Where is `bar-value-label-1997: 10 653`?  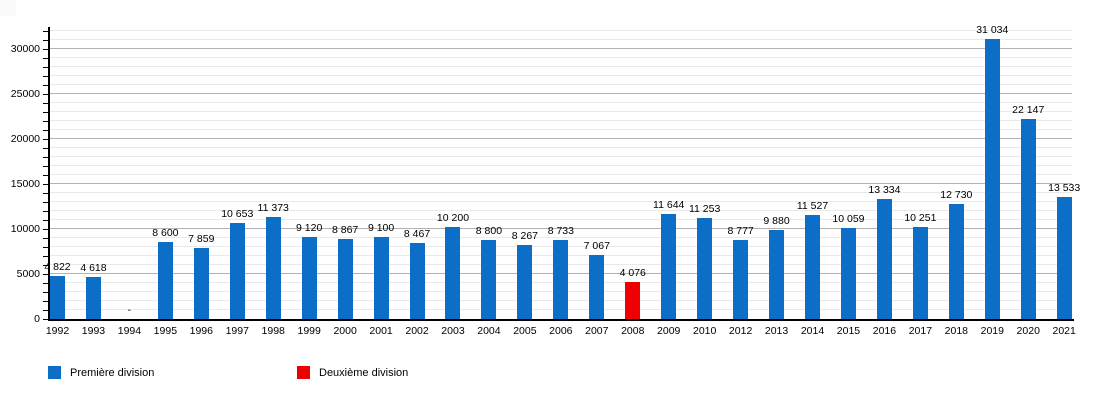
bar-value-label-1997: 10 653 is located at coordinates (237, 214).